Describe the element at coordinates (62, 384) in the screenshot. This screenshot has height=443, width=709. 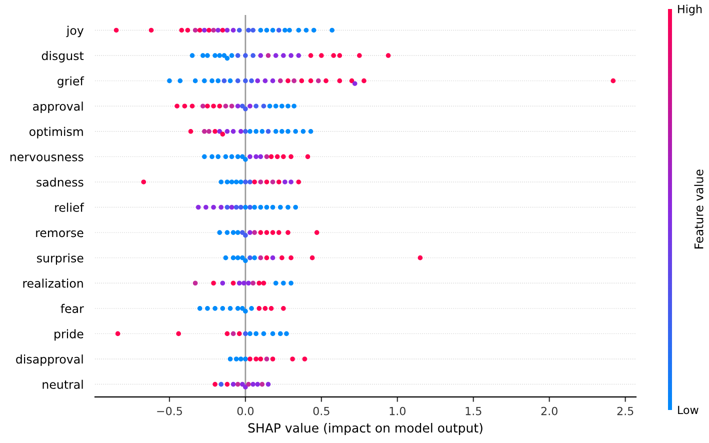
I see `y-tick-label: neutral` at that location.